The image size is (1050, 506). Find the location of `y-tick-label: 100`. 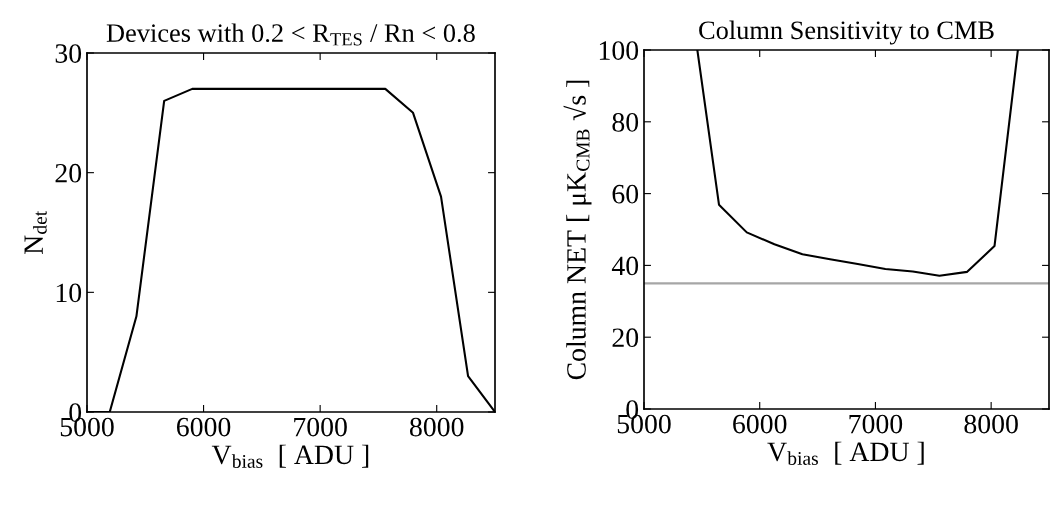

y-tick-label: 100 is located at coordinates (619, 50).